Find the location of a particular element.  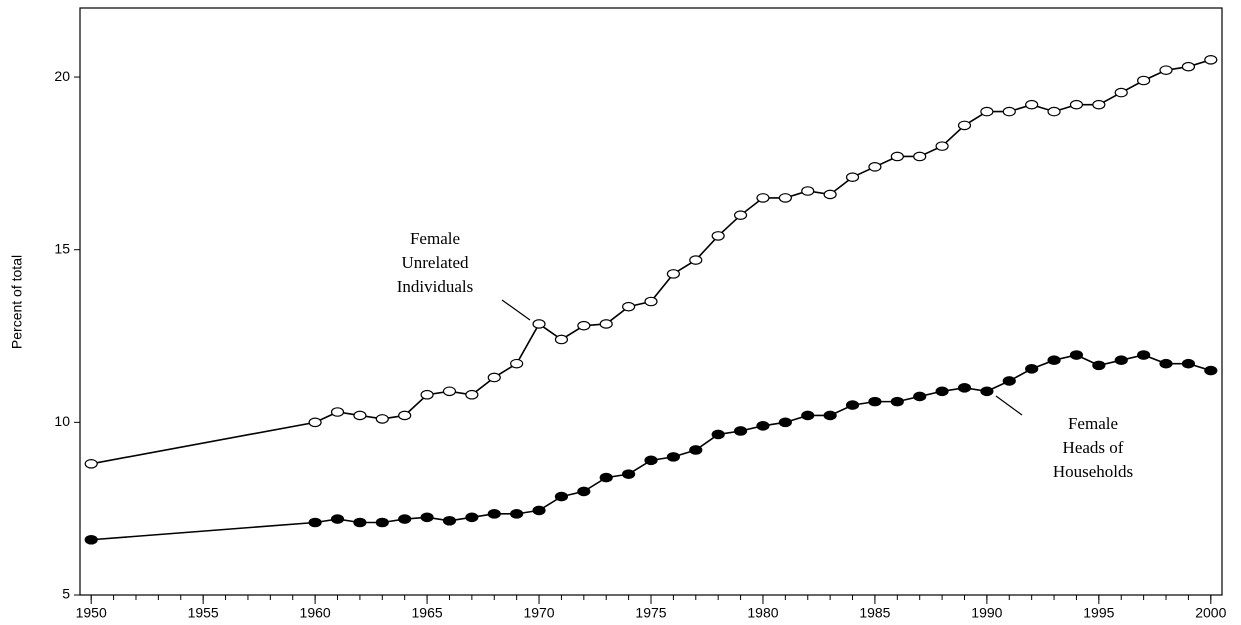

x-tick-label: 1965 is located at coordinates (427, 613).